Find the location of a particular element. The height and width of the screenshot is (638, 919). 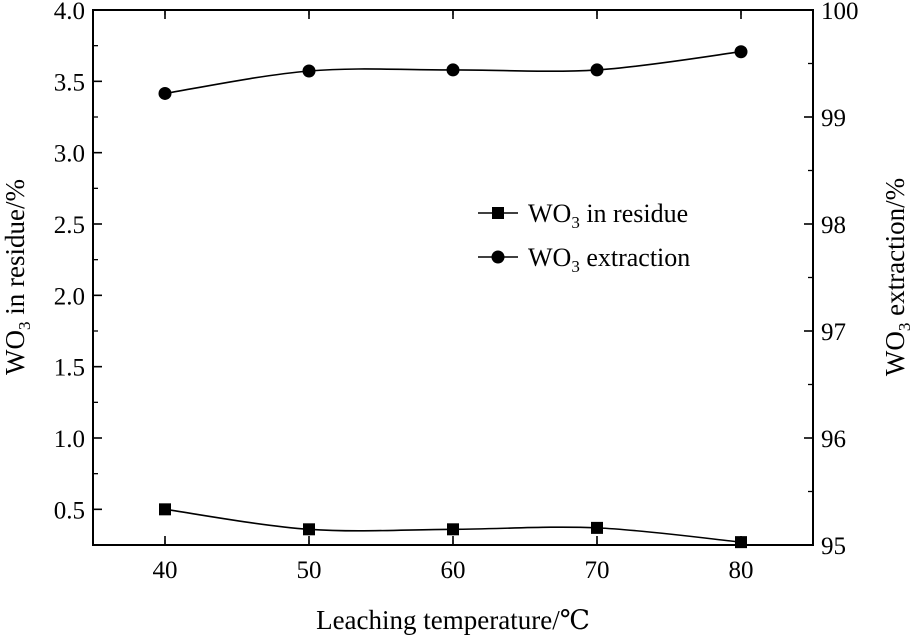

legend-label-extraction-sub: 3 is located at coordinates (575, 266).